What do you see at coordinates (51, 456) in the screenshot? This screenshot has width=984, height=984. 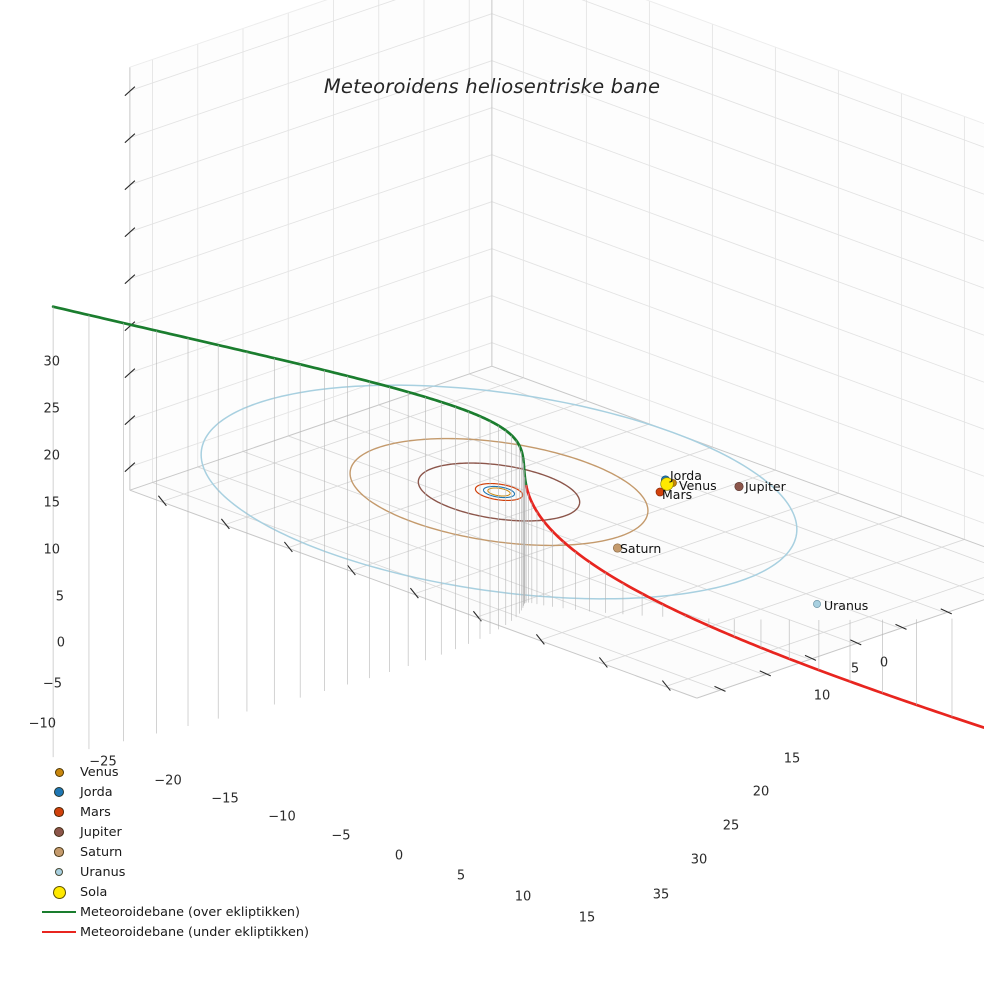 I see `z-tick-2: 20` at bounding box center [51, 456].